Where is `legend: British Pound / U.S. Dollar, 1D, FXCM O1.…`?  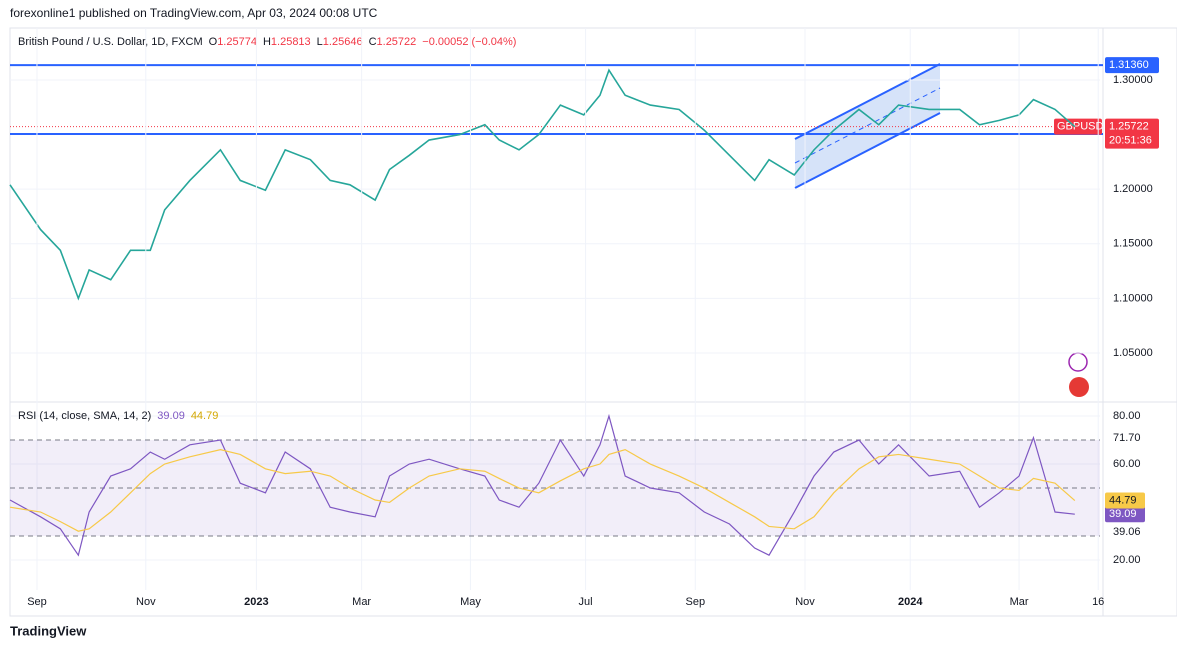
legend: British Pound / U.S. Dollar, 1D, FXCM O1.… is located at coordinates (267, 42).